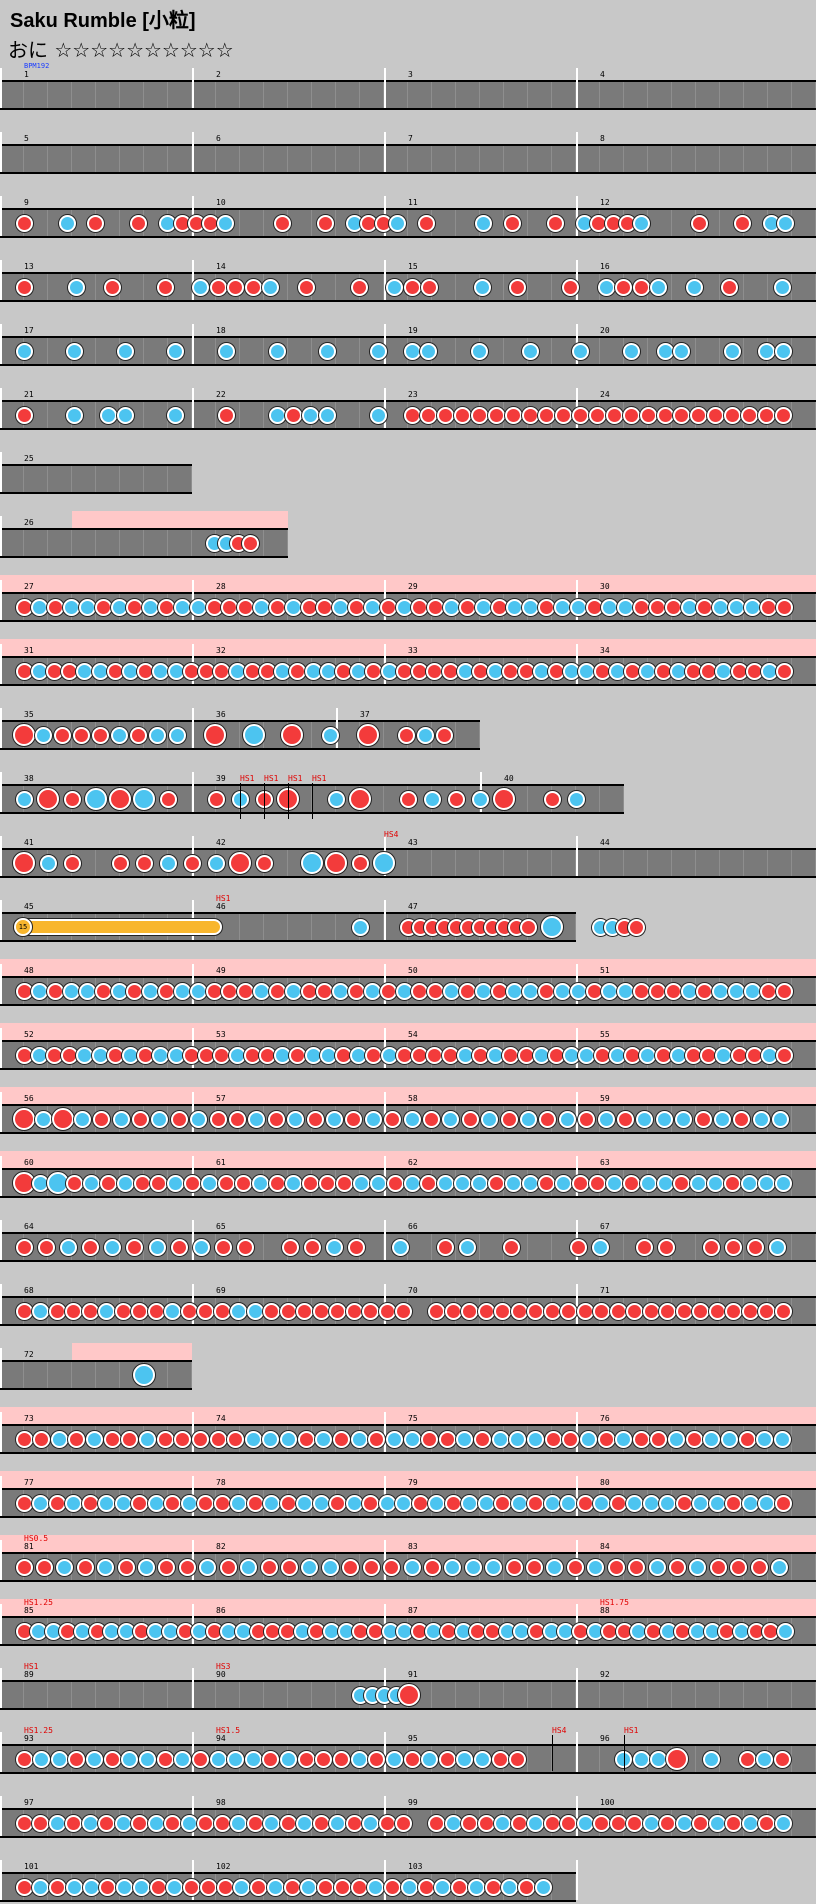  I want to click on scroll-speed-label: HS1.75, so click(614, 1602).